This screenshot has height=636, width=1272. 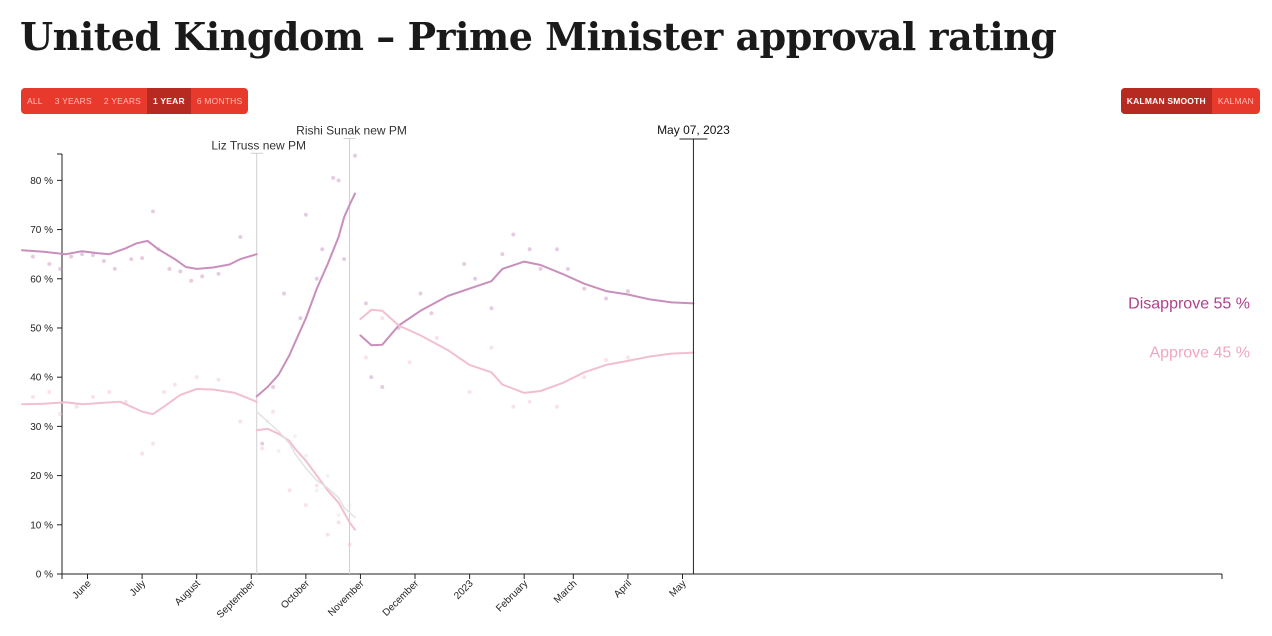 What do you see at coordinates (295, 594) in the screenshot?
I see `x-tick-label: October` at bounding box center [295, 594].